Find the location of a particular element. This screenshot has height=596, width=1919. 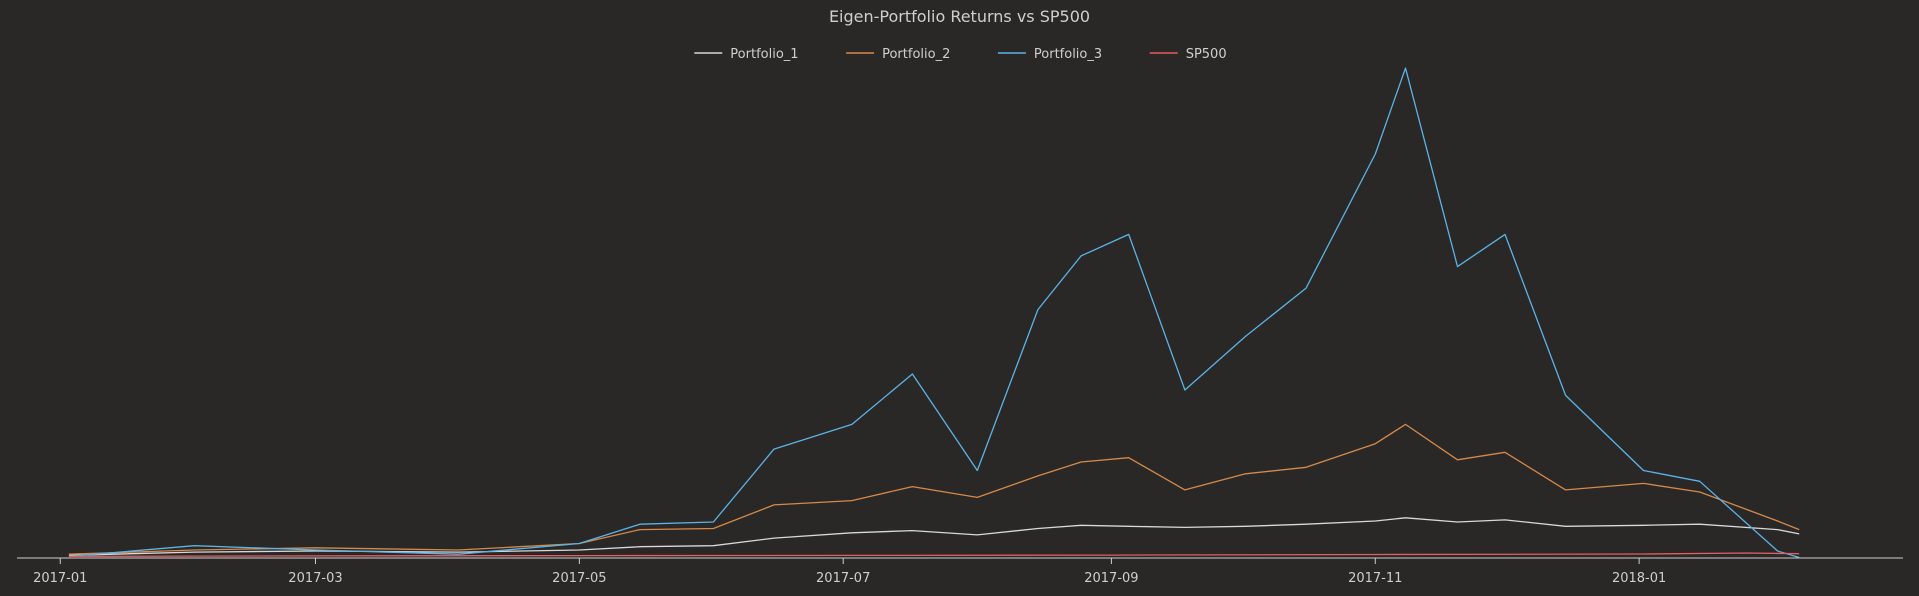

legend-label: Portfolio_2 is located at coordinates (916, 54).